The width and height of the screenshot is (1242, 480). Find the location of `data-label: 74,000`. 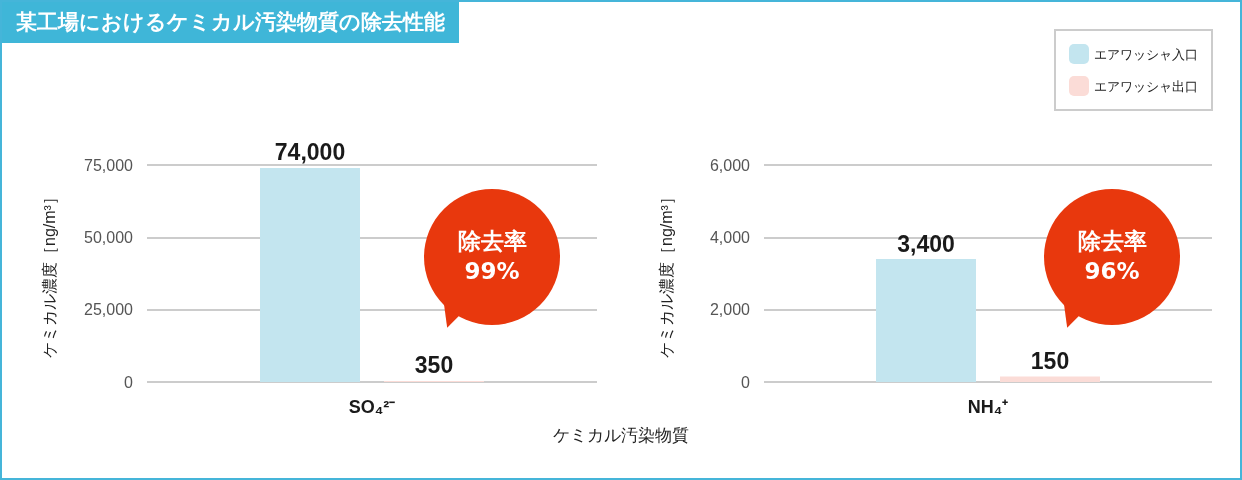

data-label: 74,000 is located at coordinates (310, 152).